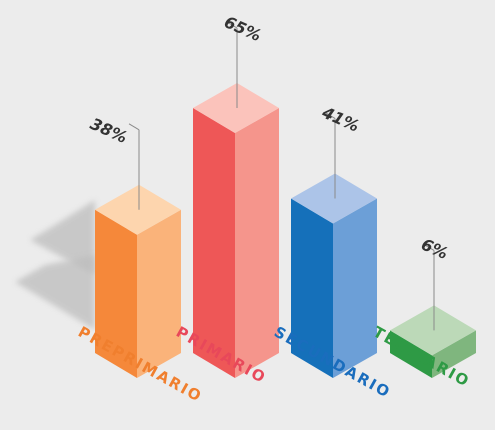 The image size is (495, 430). What do you see at coordinates (236, 230) in the screenshot?
I see `bar-primario` at bounding box center [236, 230].